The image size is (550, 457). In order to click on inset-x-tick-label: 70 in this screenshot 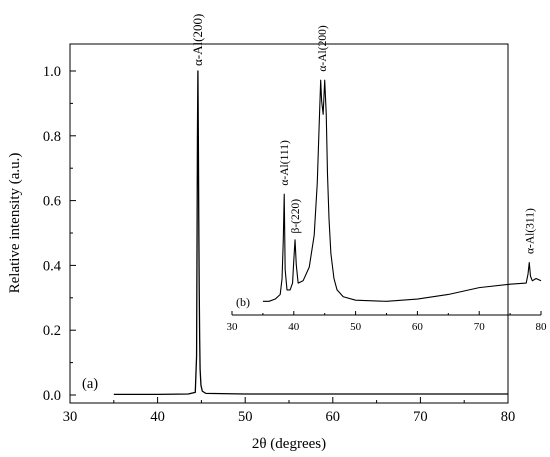, I will do `click(480, 327)`.